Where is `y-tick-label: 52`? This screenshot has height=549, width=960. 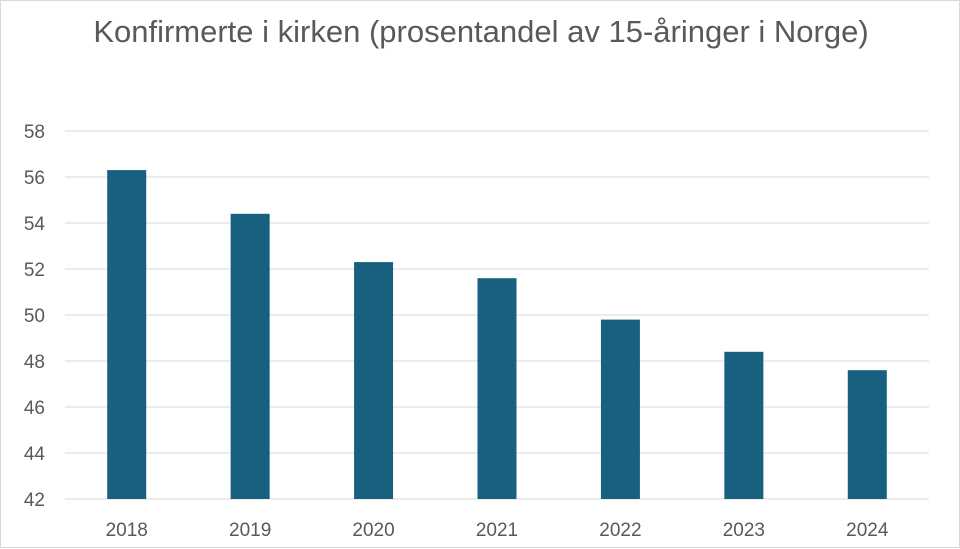 y-tick-label: 52 is located at coordinates (34, 270).